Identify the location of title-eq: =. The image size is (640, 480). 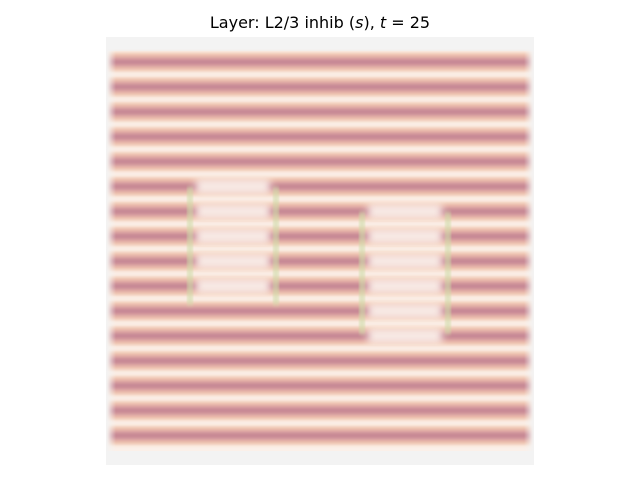
(398, 22).